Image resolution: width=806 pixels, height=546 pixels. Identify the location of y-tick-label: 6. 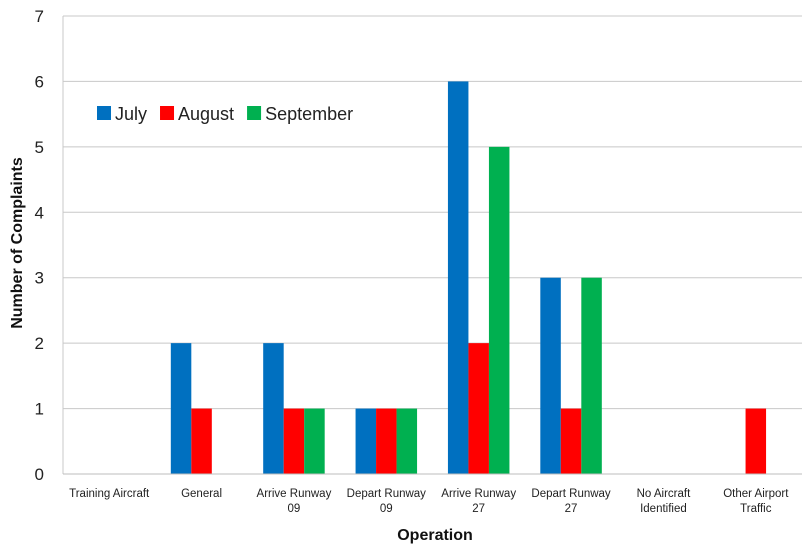
(39, 81).